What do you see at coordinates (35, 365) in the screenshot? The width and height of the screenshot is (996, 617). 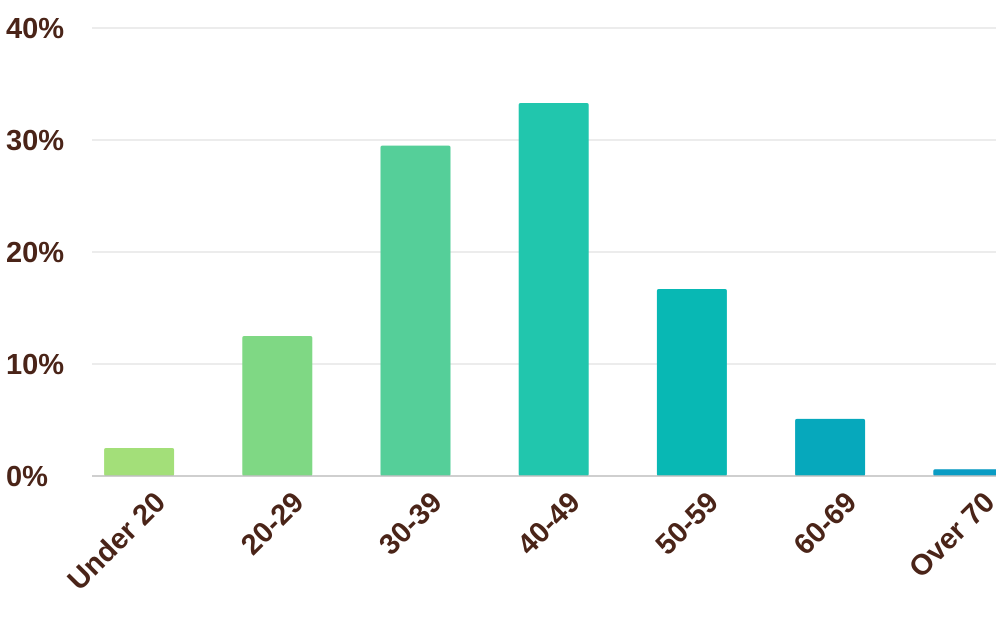 I see `y-tick-label: 10%` at bounding box center [35, 365].